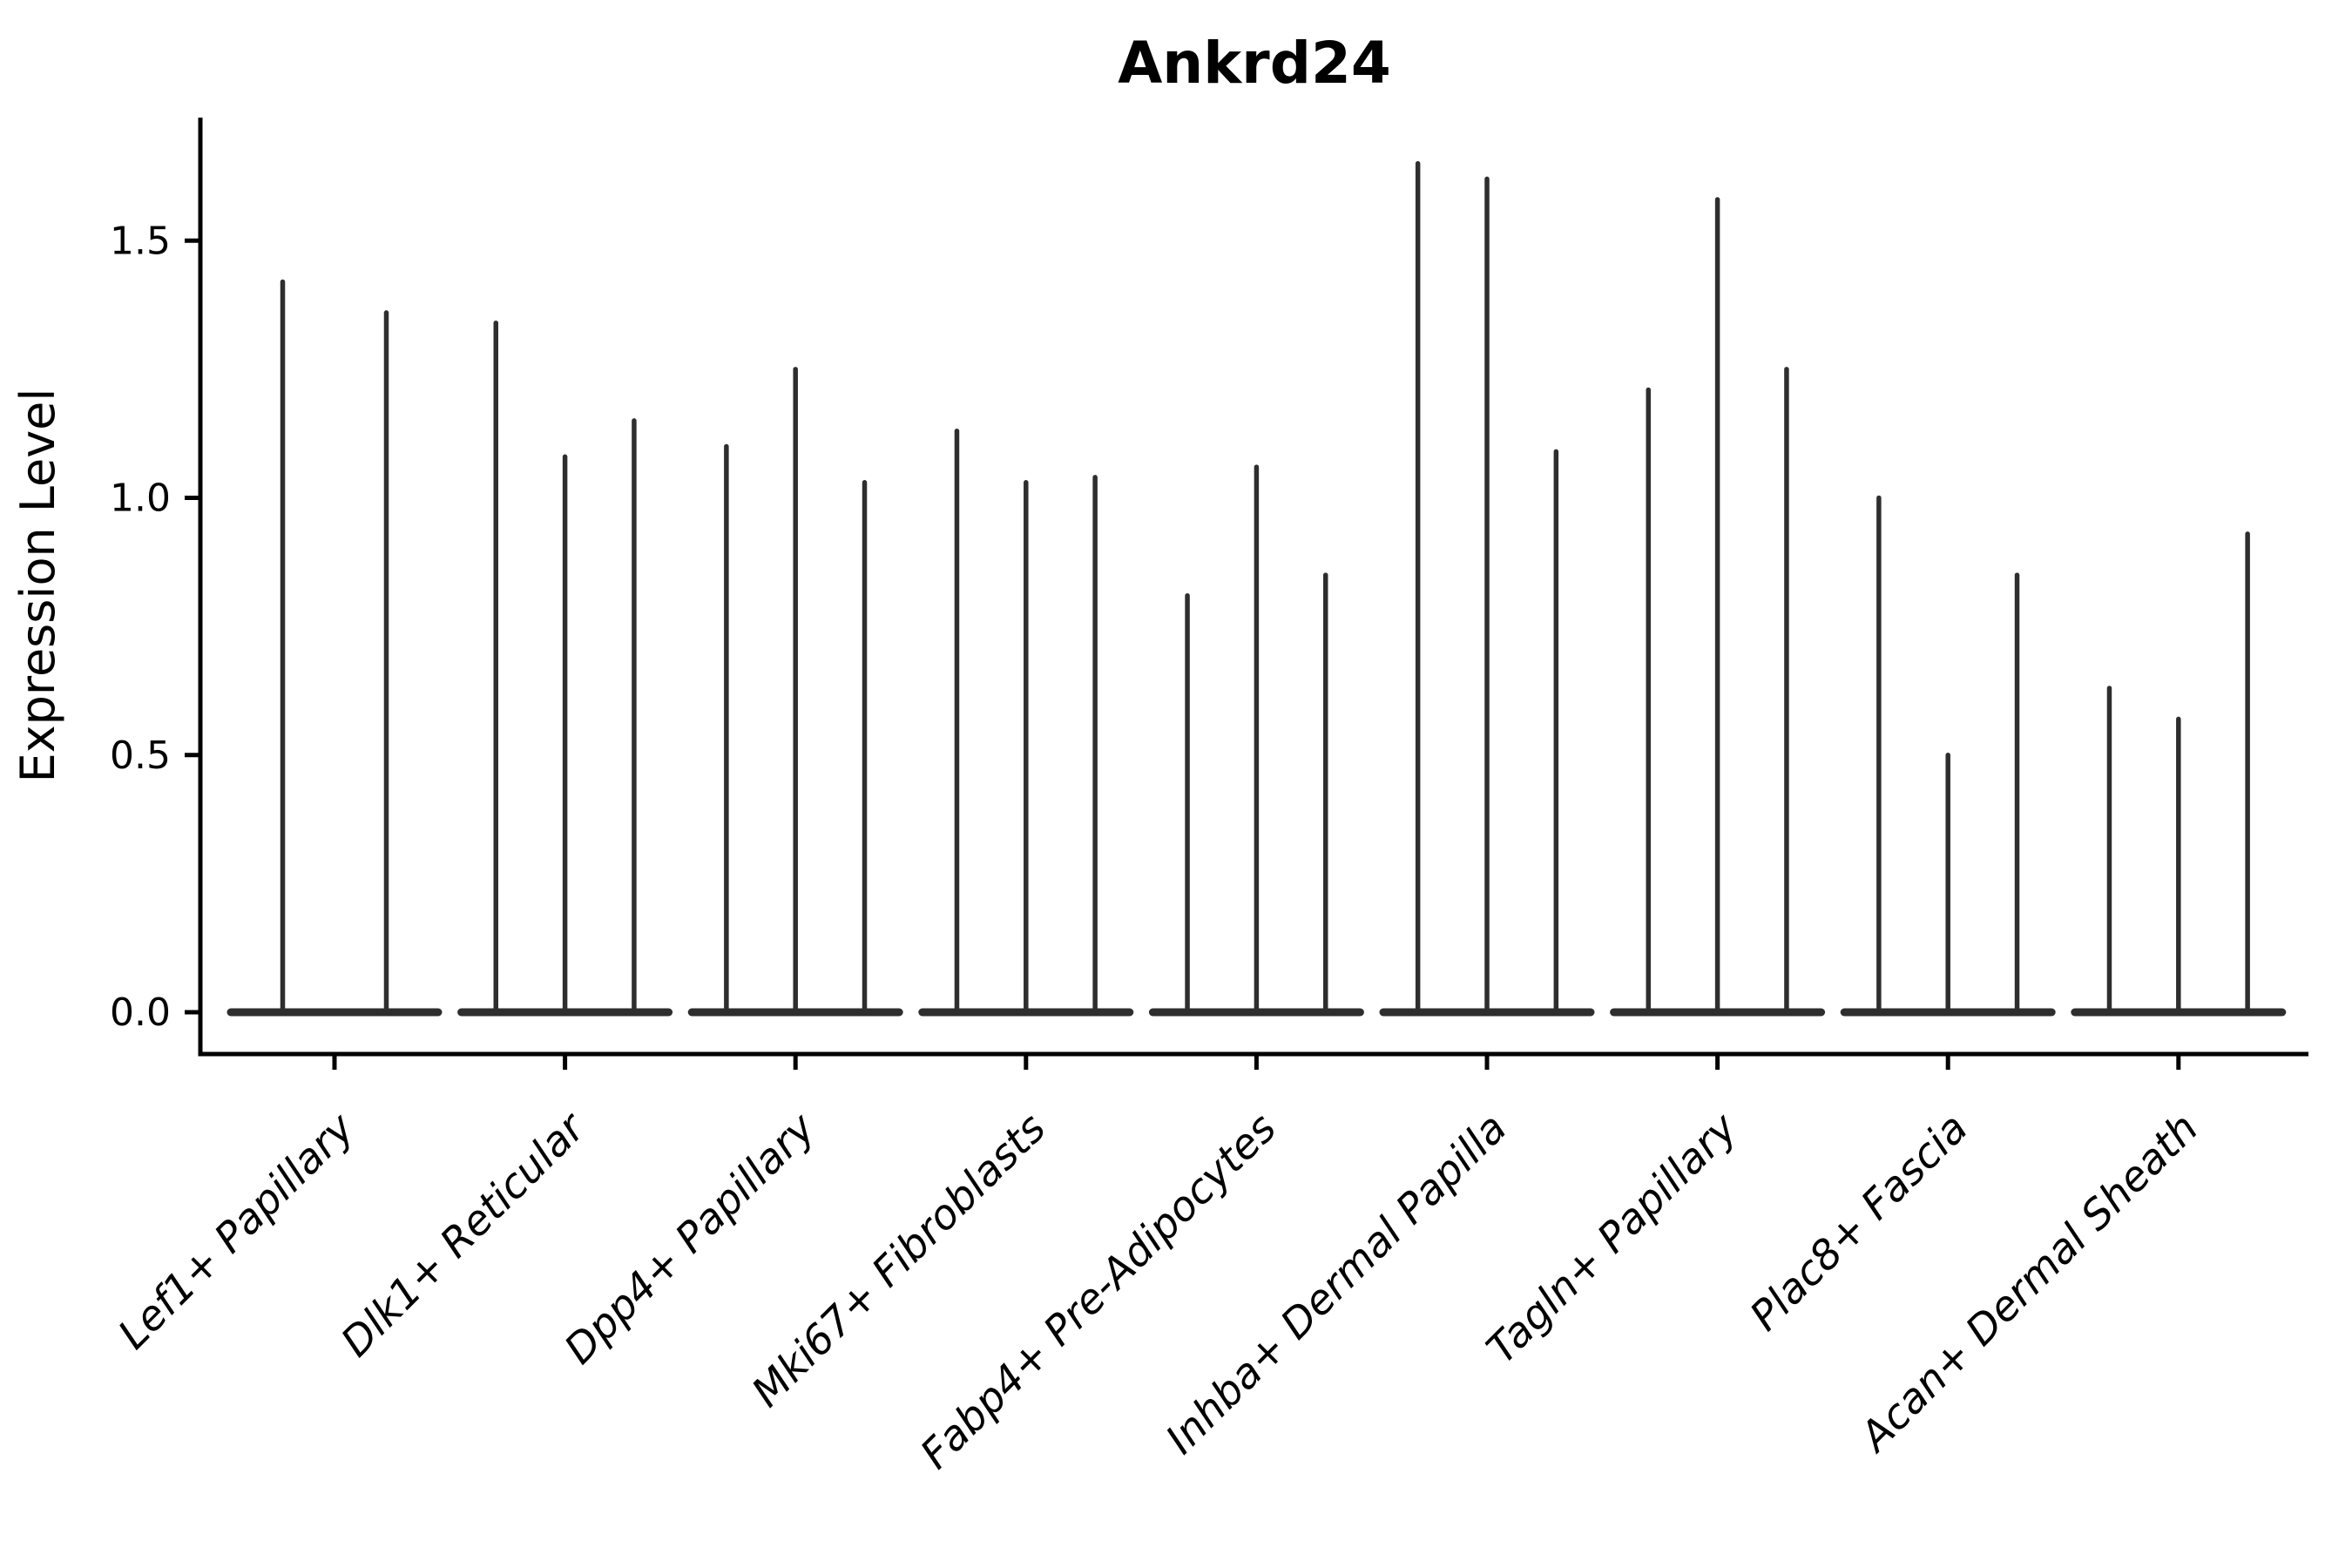 The height and width of the screenshot is (1568, 2352). Describe the element at coordinates (1859, 1223) in the screenshot. I see `x-tick-label: Plac8+ Fascia` at that location.